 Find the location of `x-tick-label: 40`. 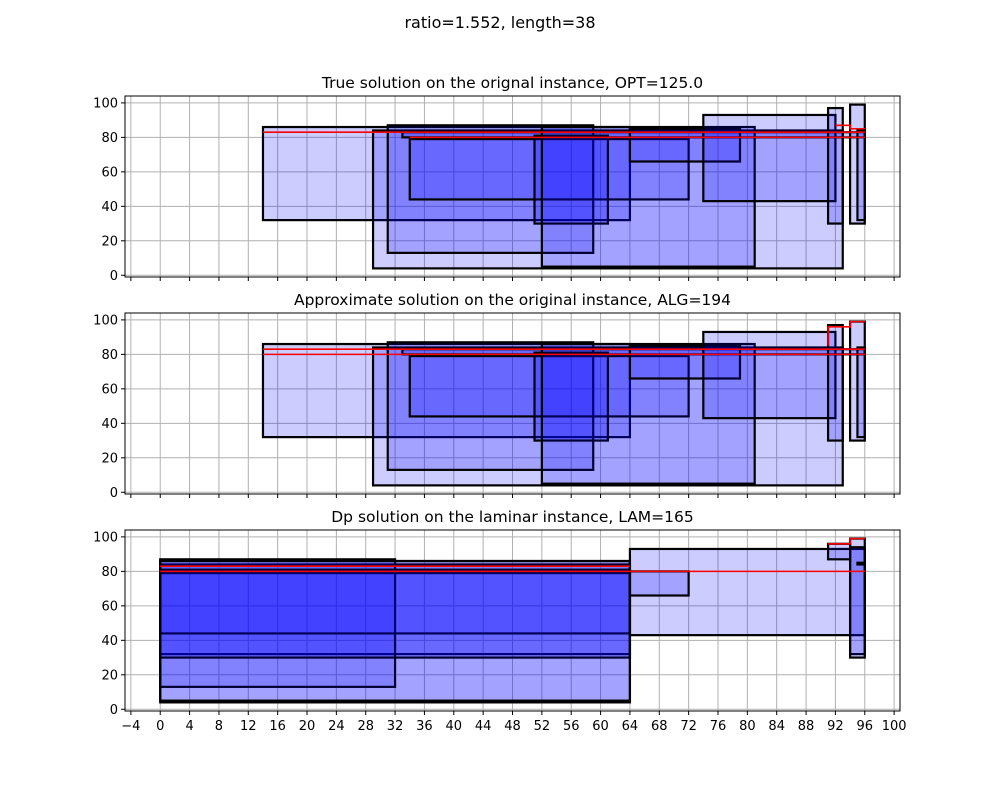

x-tick-label: 40 is located at coordinates (454, 726).